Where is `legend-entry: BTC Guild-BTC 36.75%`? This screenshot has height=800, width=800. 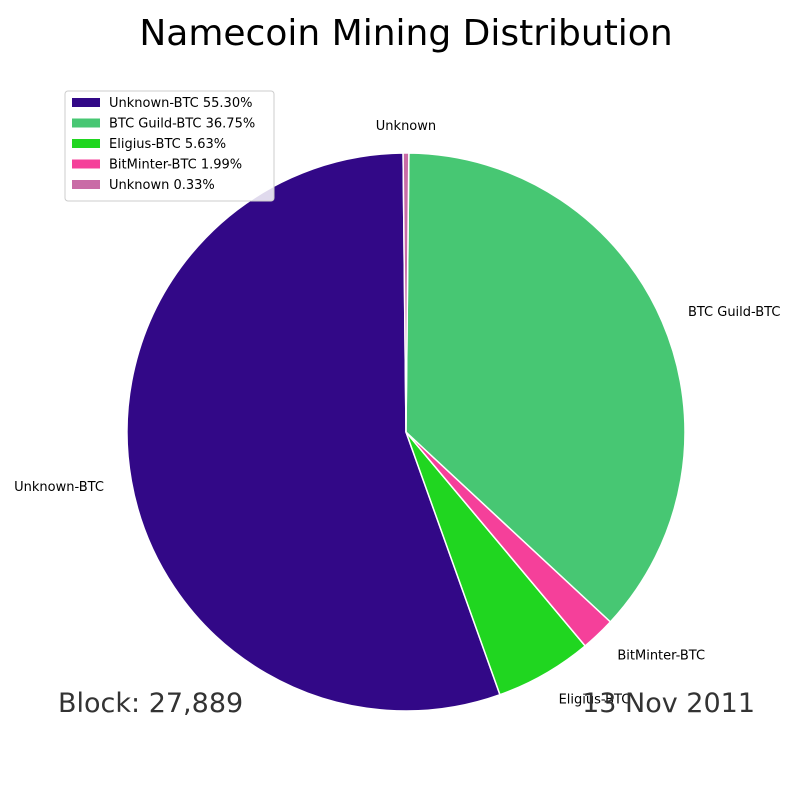
legend-entry: BTC Guild-BTC 36.75% is located at coordinates (182, 124).